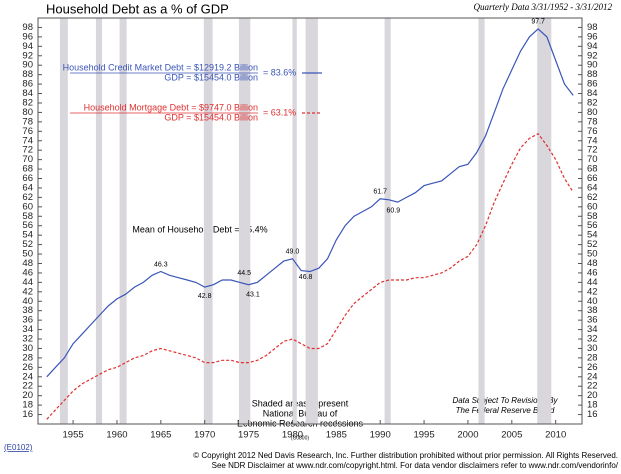  I want to click on x-tick-label: 1985, so click(336, 435).